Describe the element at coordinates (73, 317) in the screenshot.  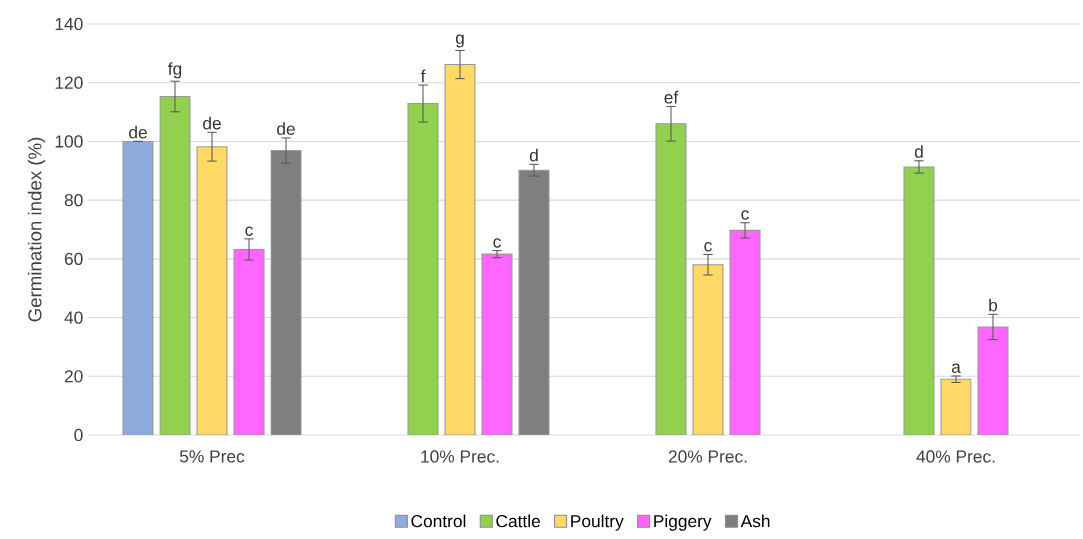
I see `y-tick-label: 40` at that location.